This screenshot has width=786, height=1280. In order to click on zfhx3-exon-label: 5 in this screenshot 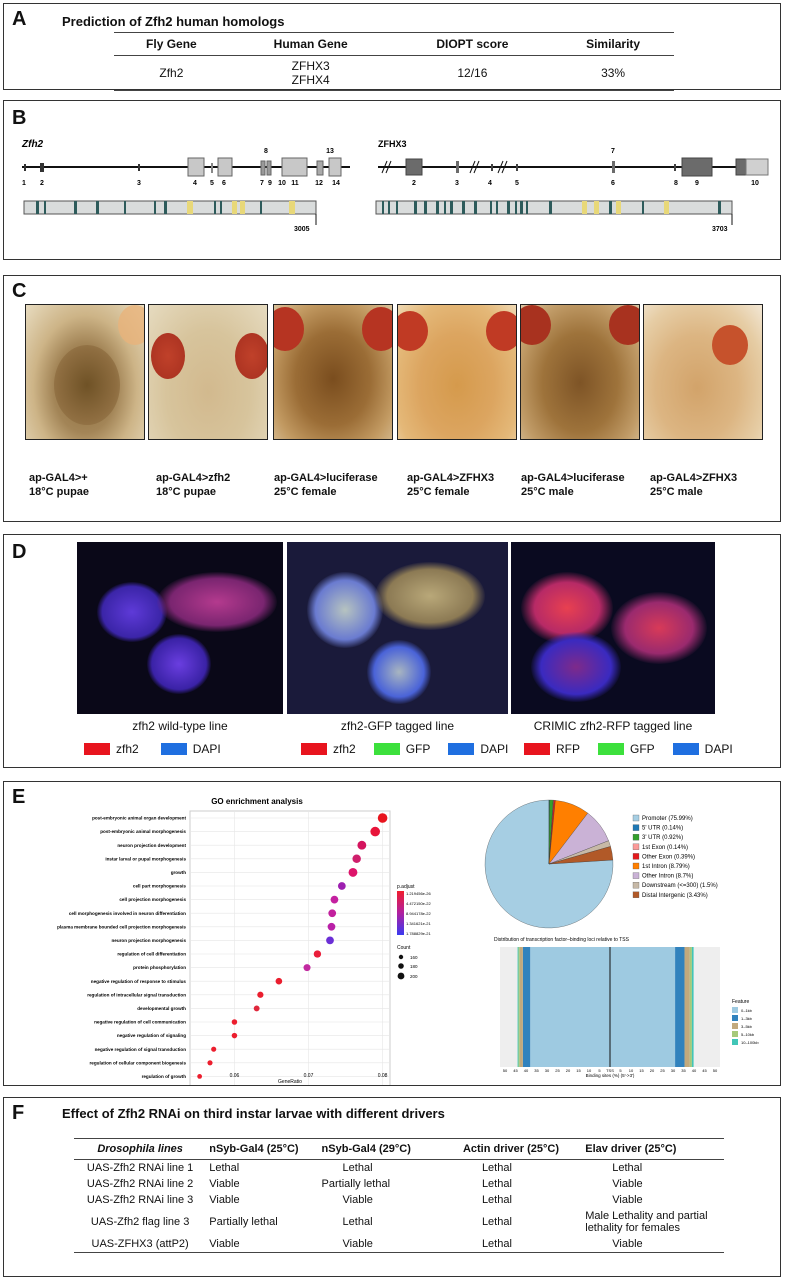, I will do `click(517, 183)`.